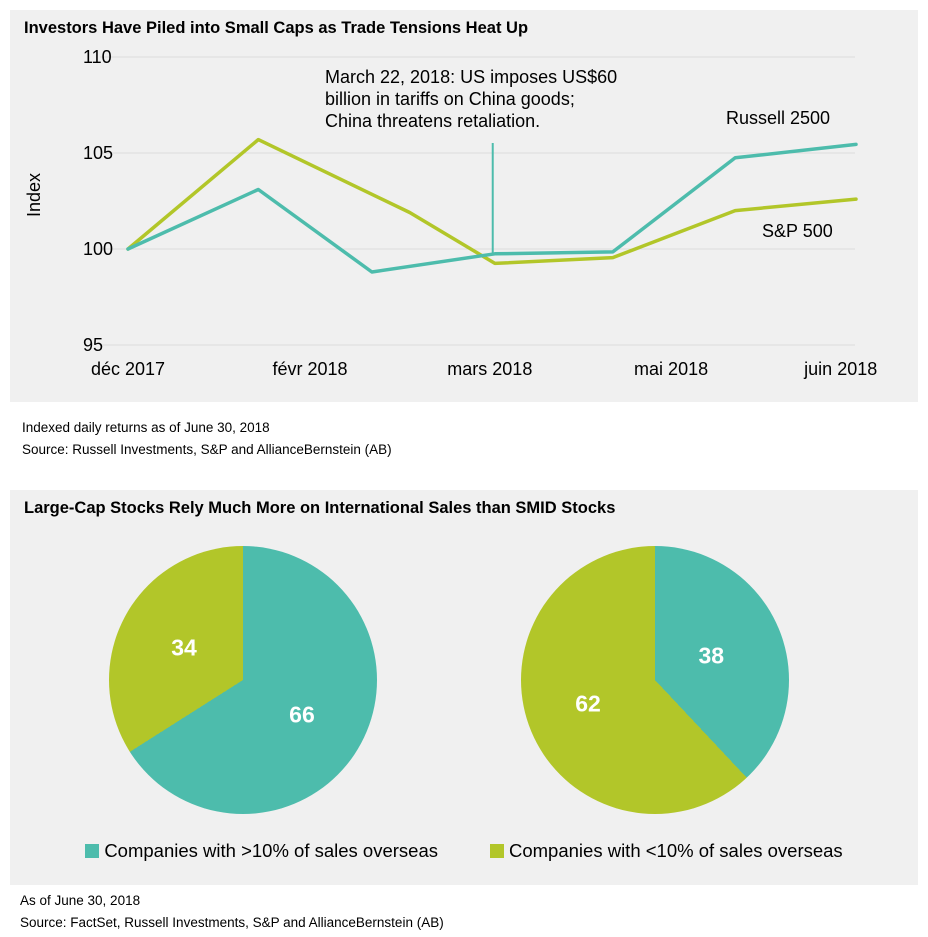 This screenshot has height=937, width=928. I want to click on russell-2500-series-label: Russell 2500, so click(778, 118).